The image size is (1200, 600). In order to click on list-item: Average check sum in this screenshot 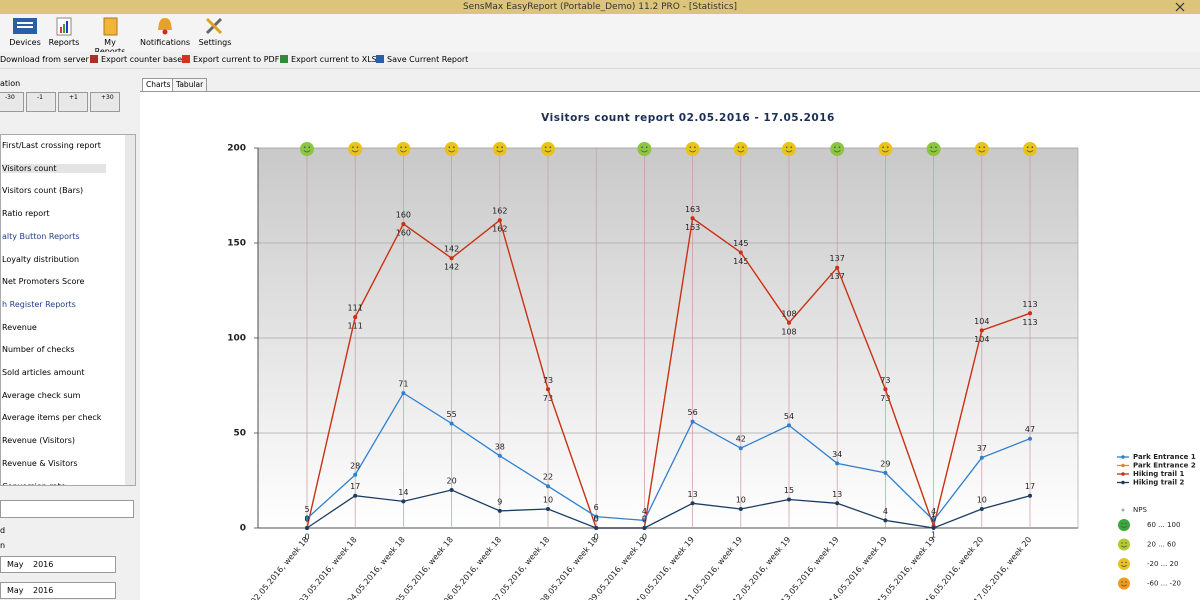, I will do `click(41, 395)`.